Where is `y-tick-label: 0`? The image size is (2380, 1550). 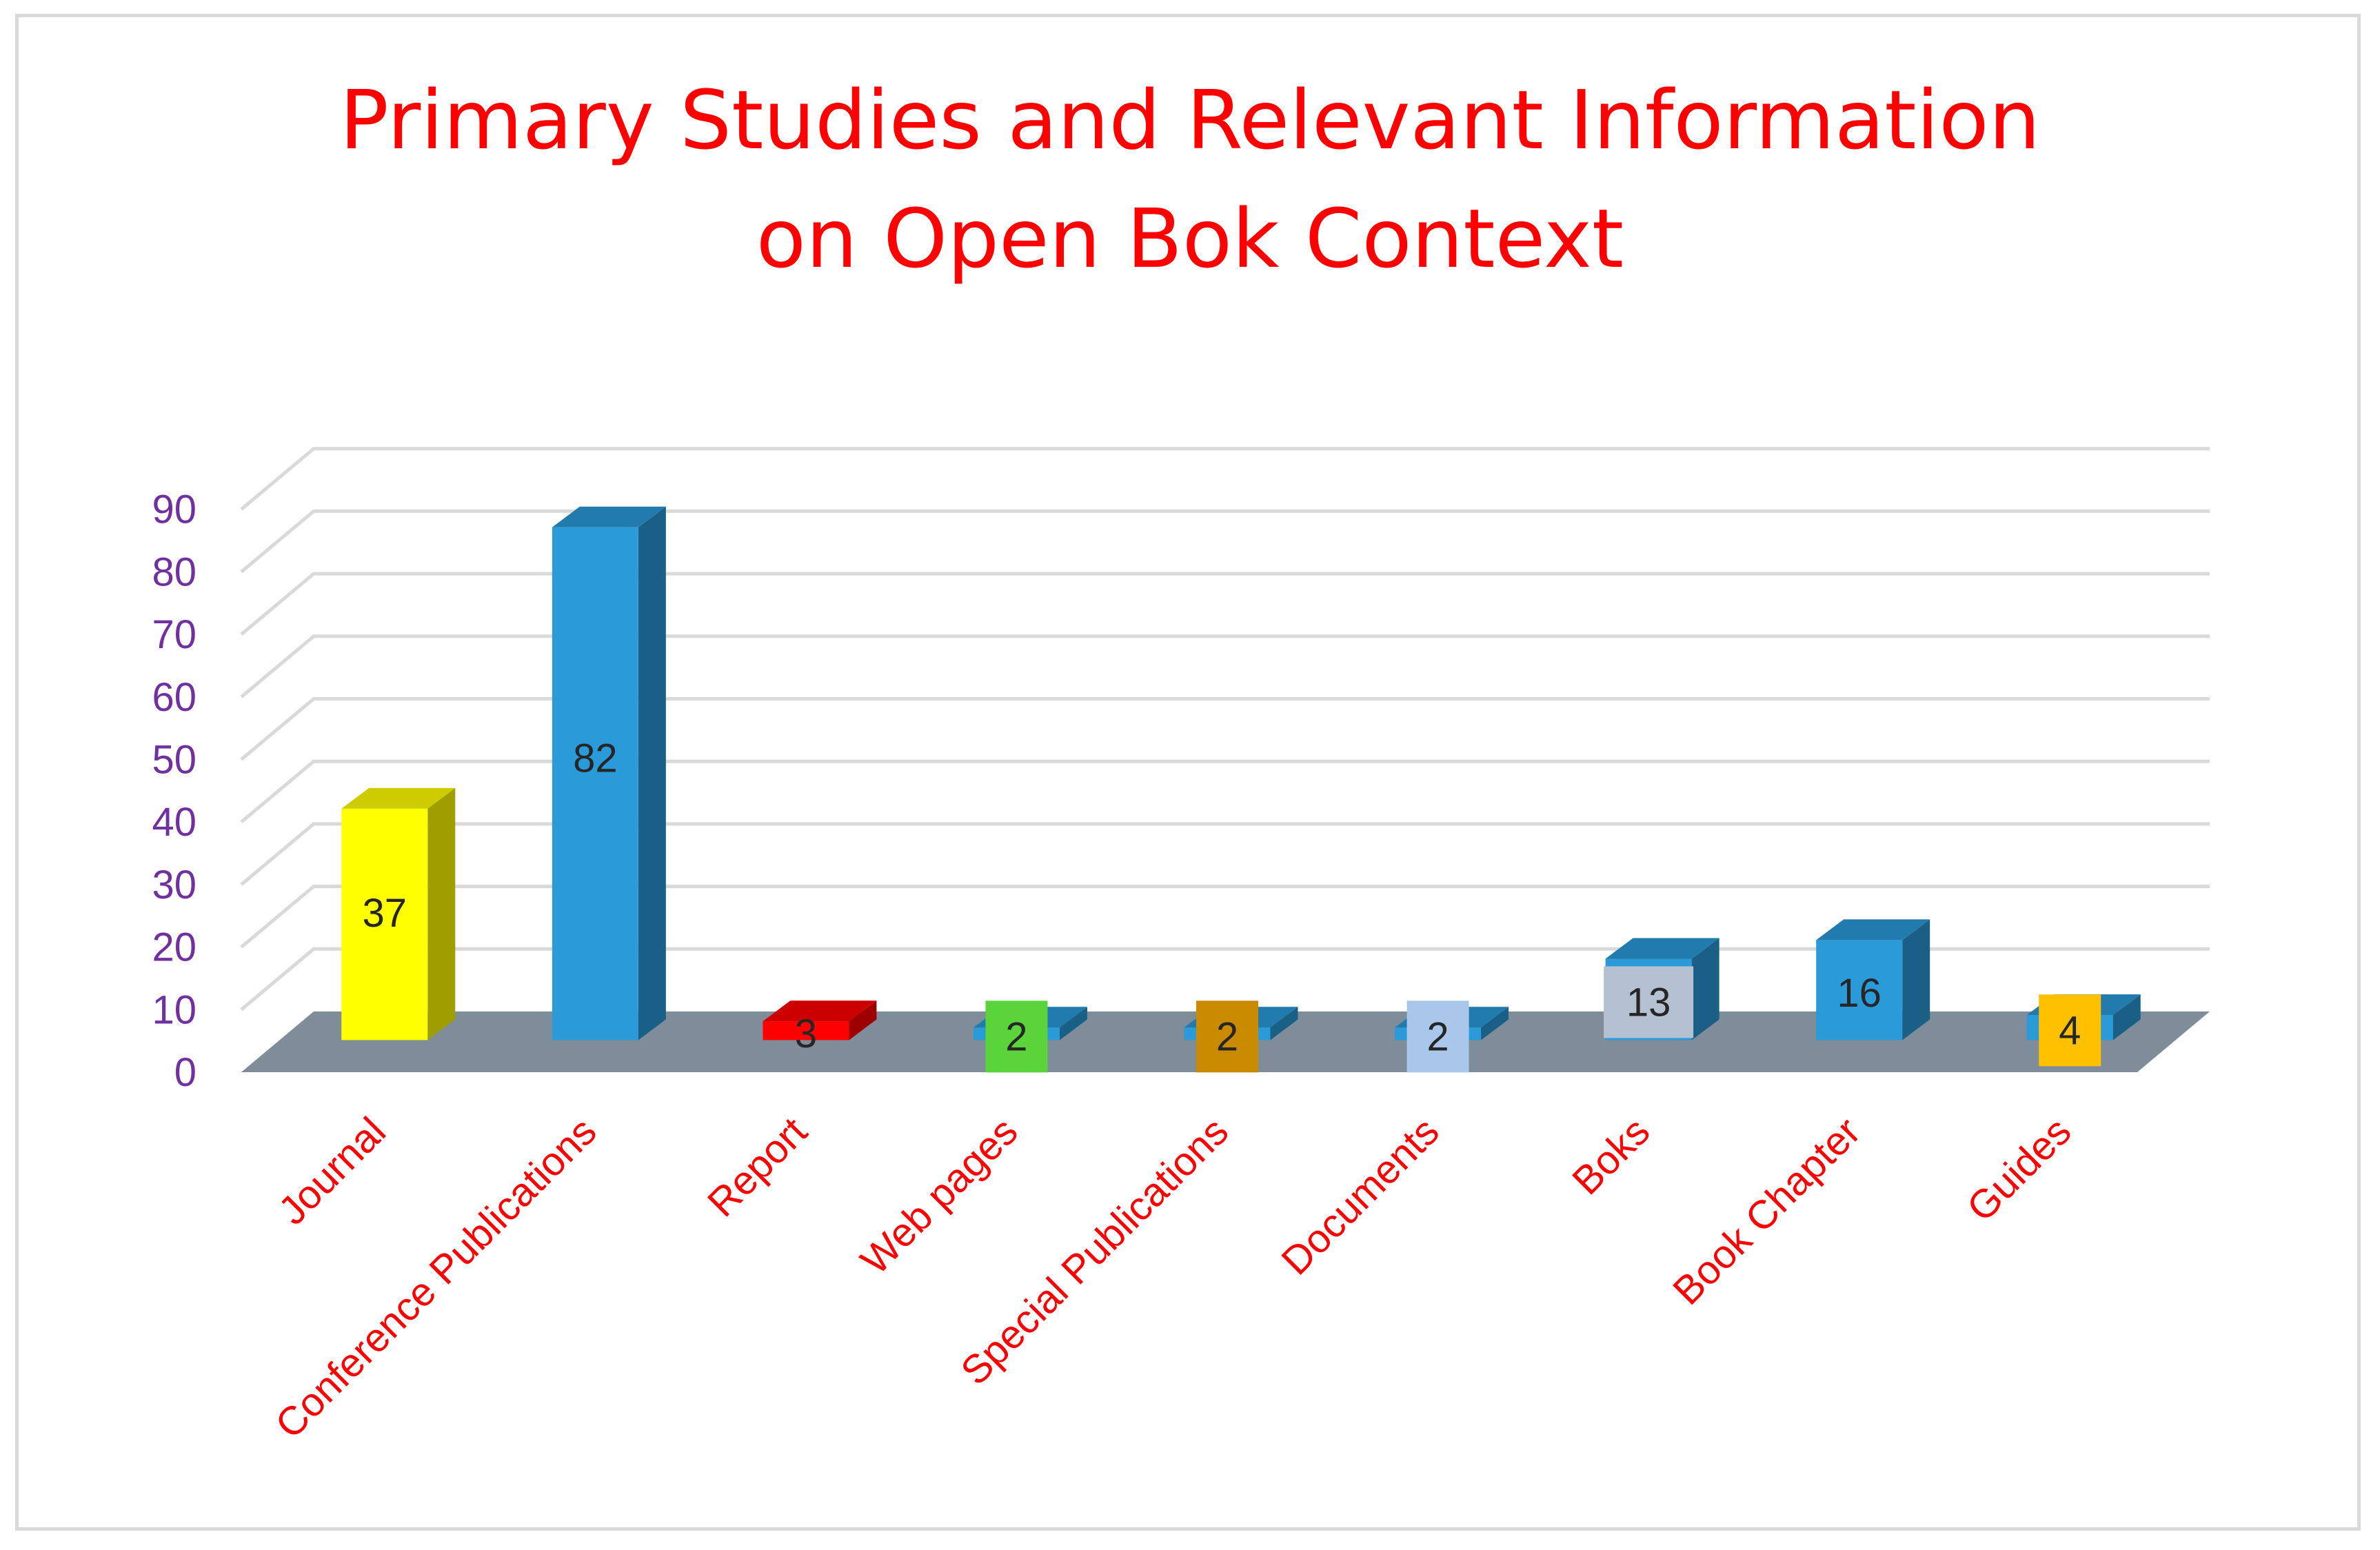 y-tick-label: 0 is located at coordinates (185, 1072).